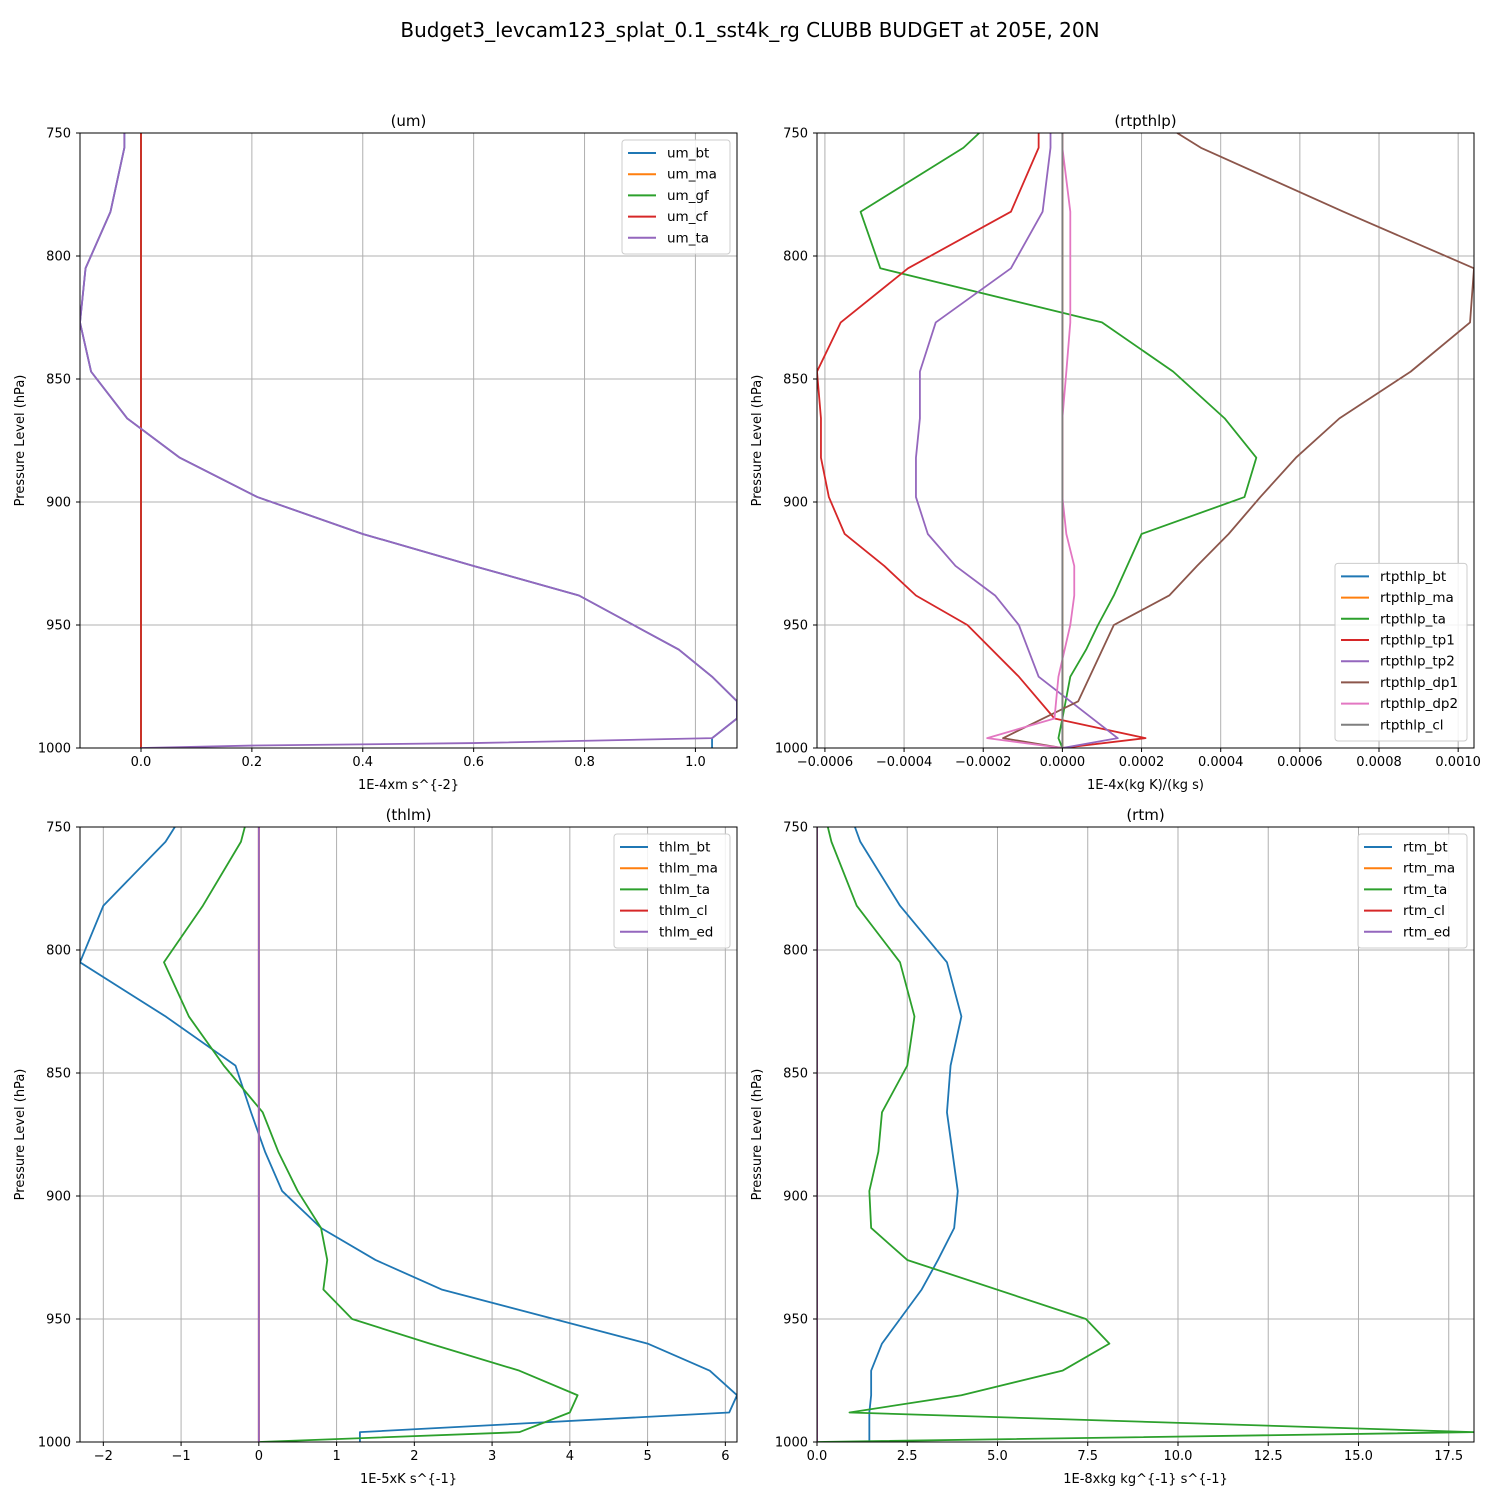 The width and height of the screenshot is (1500, 1500). I want to click on legend-label-thlm-cl: thlm_cl, so click(683, 911).